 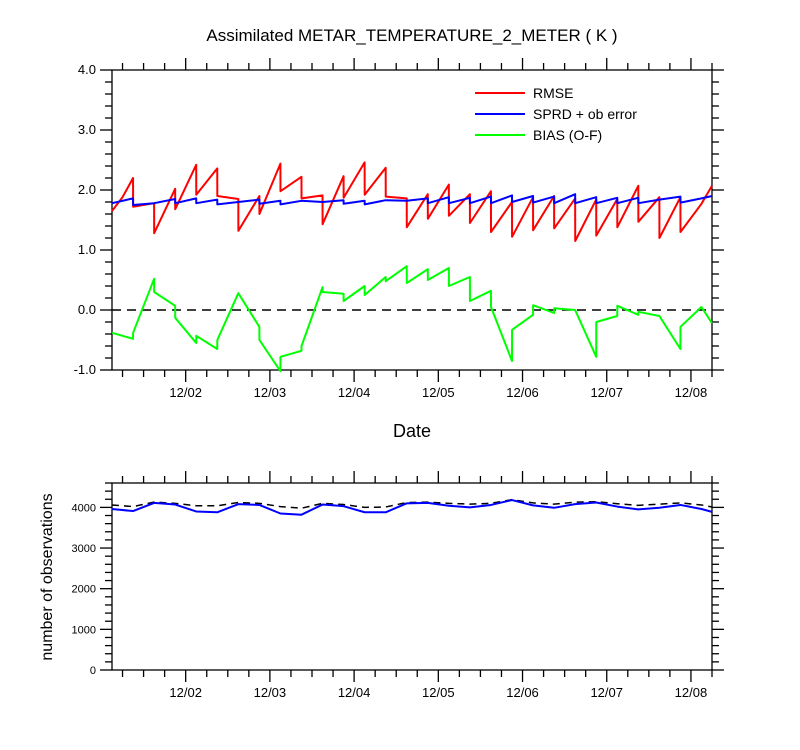 I want to click on y-tick-label: 3.0, so click(x=87, y=129).